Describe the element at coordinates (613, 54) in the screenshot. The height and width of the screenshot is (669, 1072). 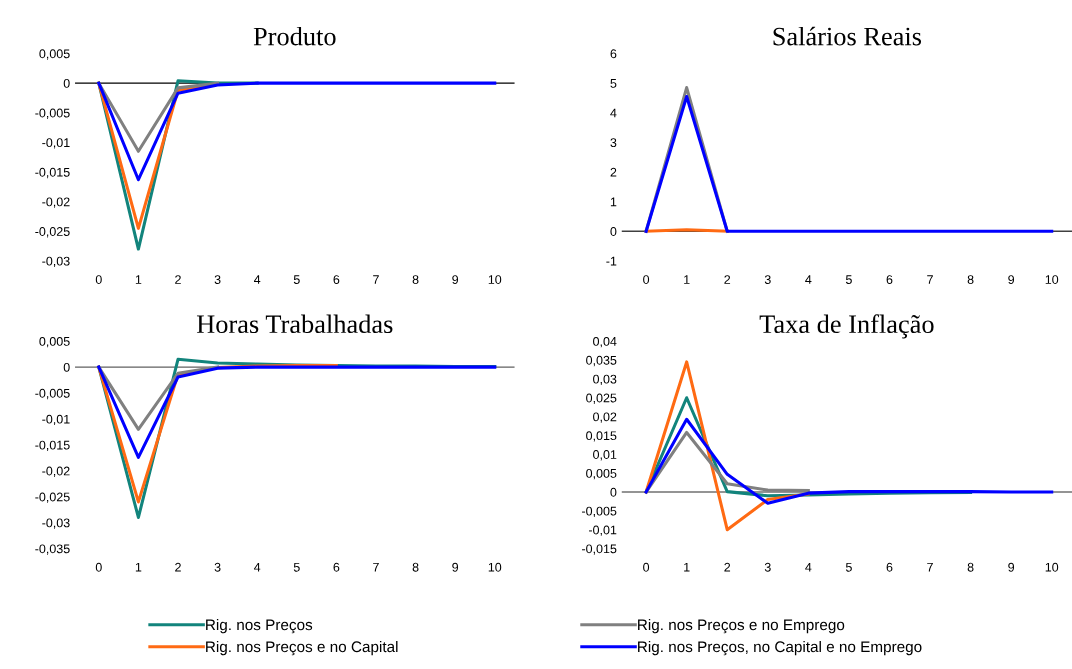
I see `y-tick-label: 6` at that location.